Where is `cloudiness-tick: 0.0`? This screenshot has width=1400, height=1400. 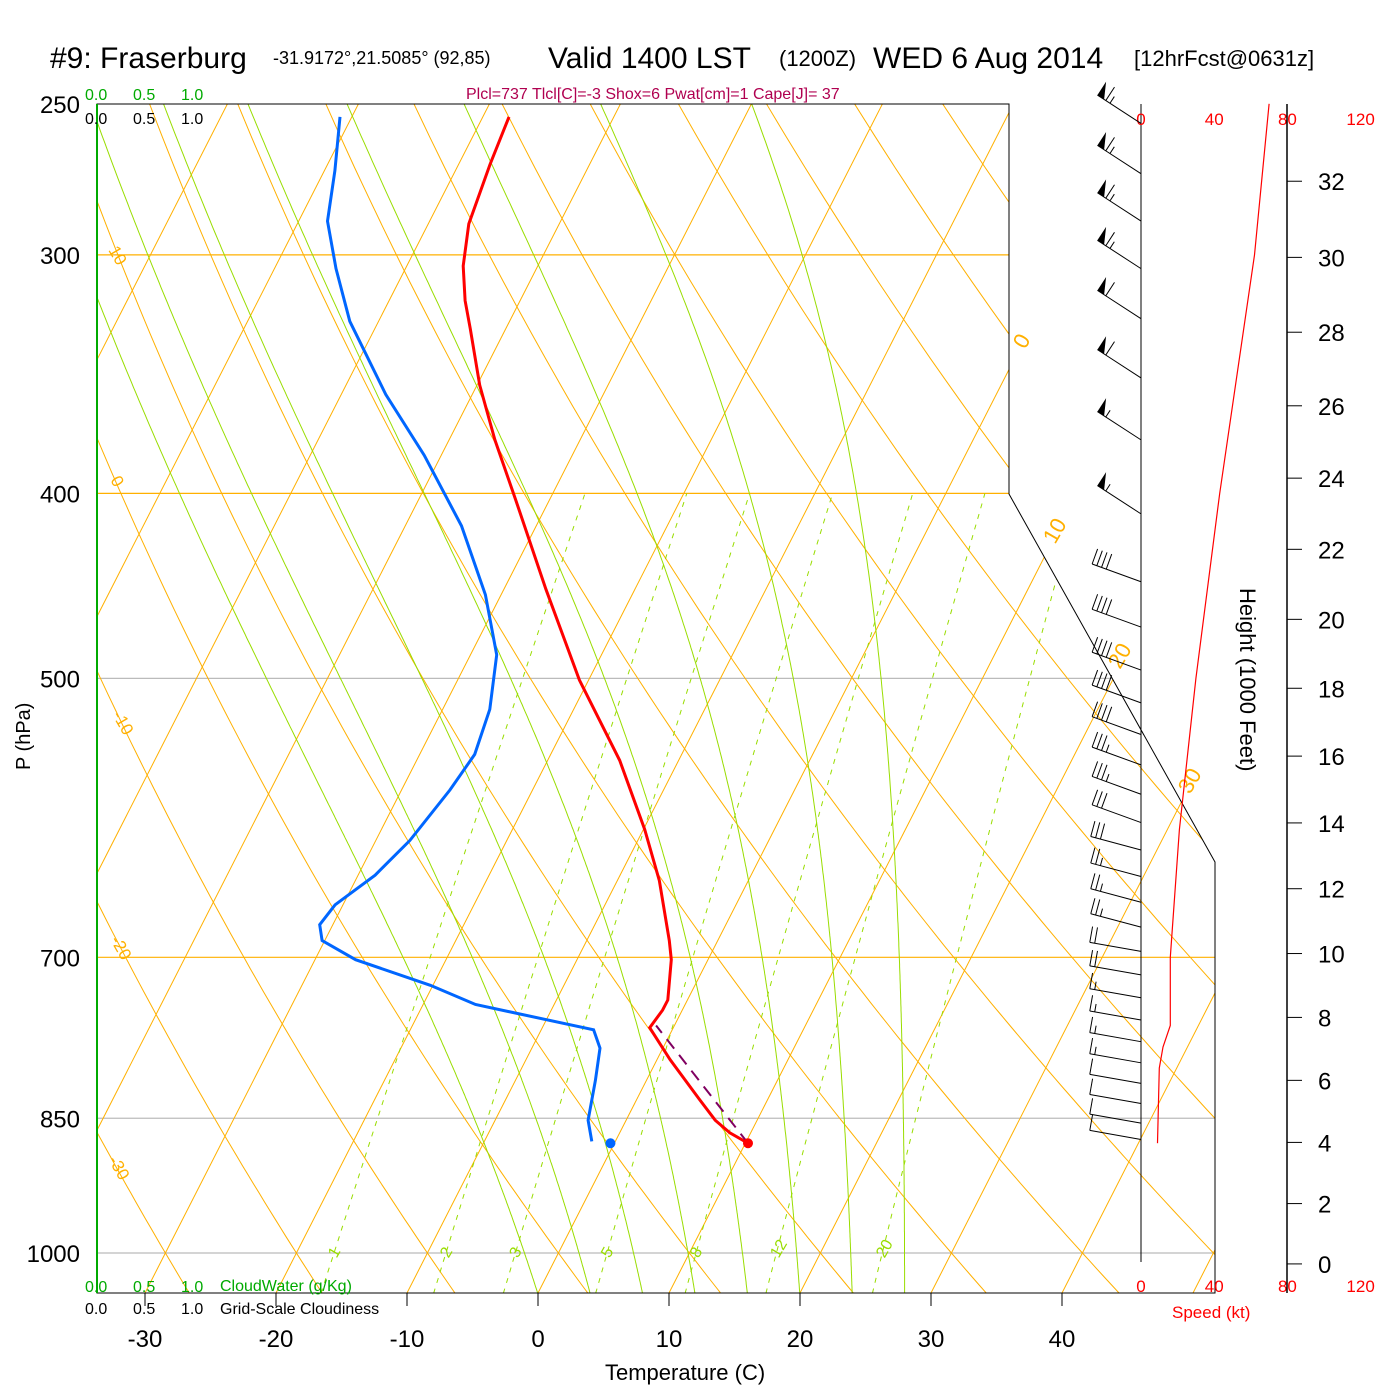
cloudiness-tick: 0.0 is located at coordinates (96, 1309).